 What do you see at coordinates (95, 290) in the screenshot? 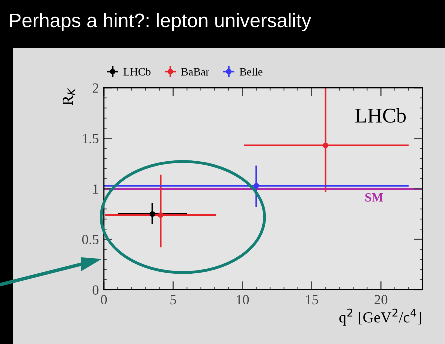
I see `y-tick-label: 0` at bounding box center [95, 290].